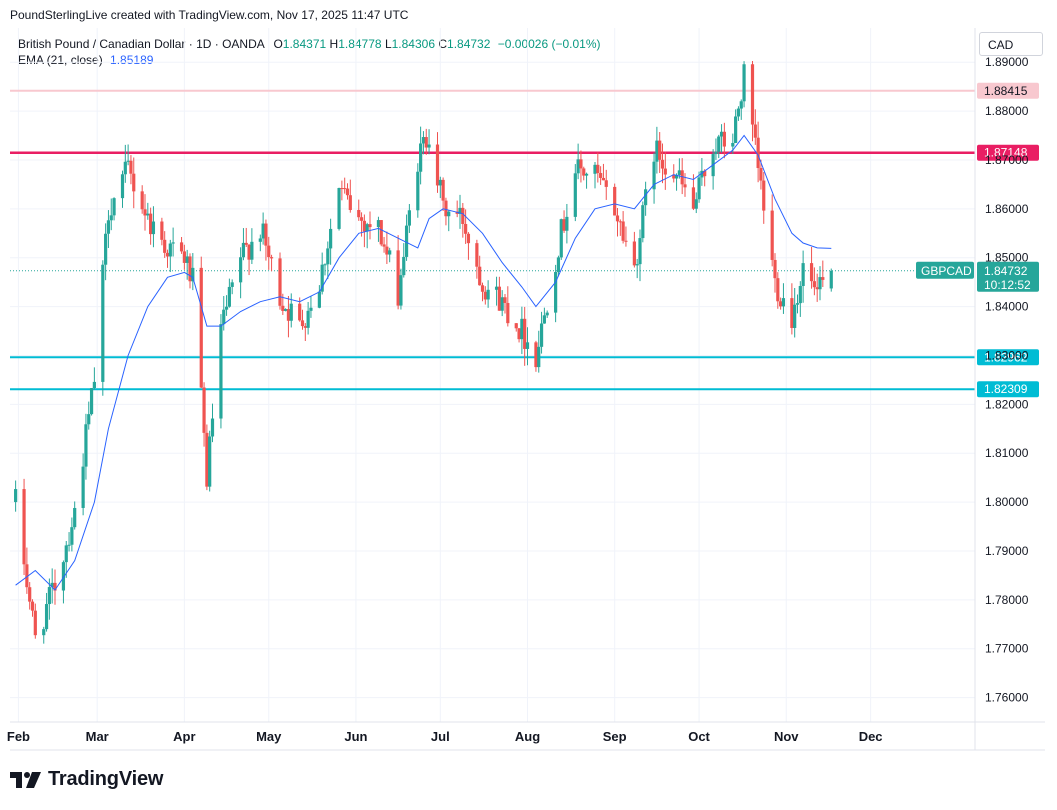  I want to click on currency-button: CAD, so click(1011, 44).